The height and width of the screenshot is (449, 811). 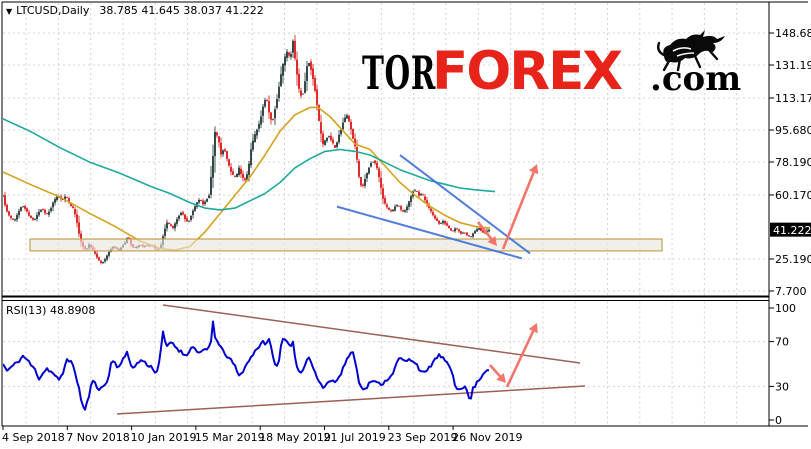 What do you see at coordinates (793, 33) in the screenshot?
I see `price-axis-label: 148.680` at bounding box center [793, 33].